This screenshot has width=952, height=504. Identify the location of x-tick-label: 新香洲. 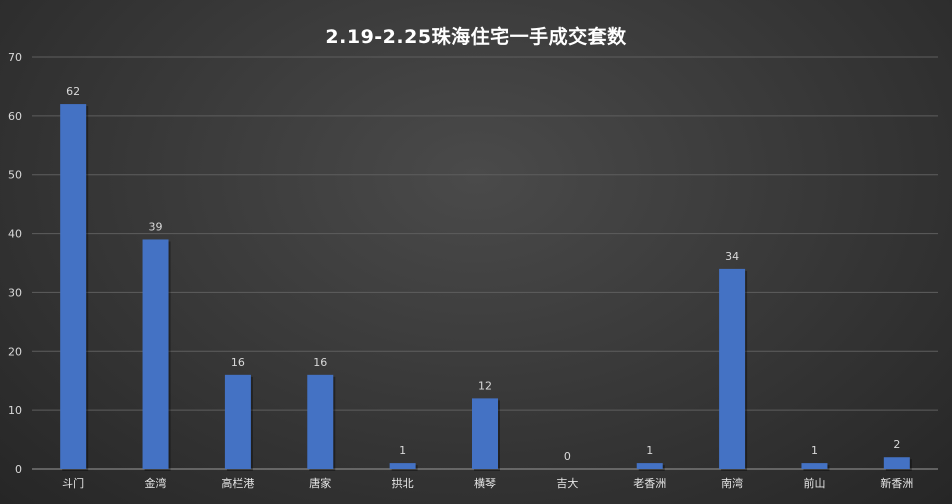
(896, 483).